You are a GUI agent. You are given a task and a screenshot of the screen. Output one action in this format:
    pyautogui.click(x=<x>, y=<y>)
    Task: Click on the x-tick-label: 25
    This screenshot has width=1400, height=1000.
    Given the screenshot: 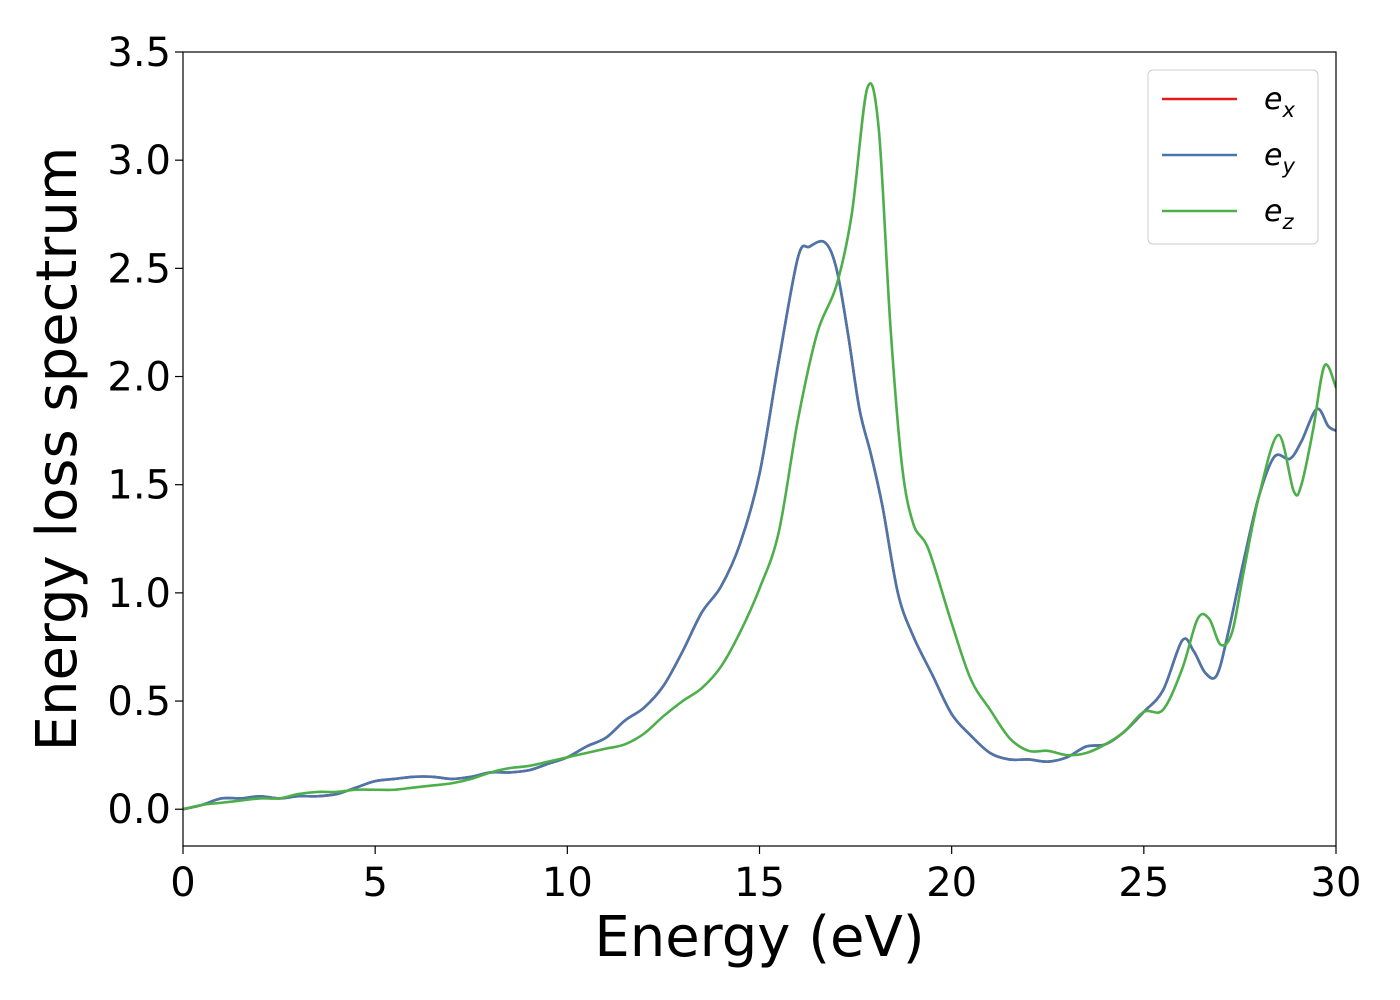 What is the action you would take?
    pyautogui.click(x=1143, y=883)
    